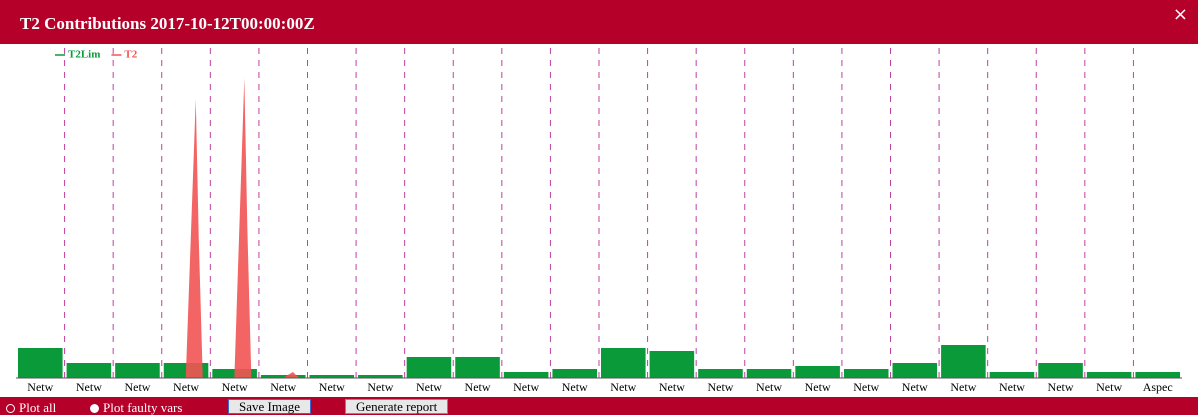  I want to click on x-tick-label: Aspec, so click(1158, 387).